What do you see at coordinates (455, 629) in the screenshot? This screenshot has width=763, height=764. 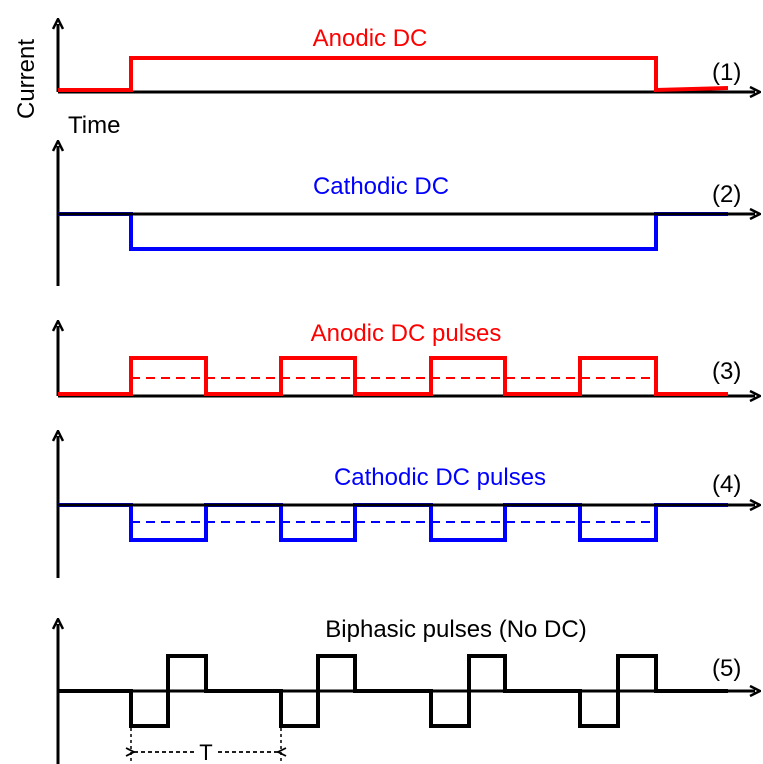 I see `panel-title-5: Biphasic pulses (No DC)` at bounding box center [455, 629].